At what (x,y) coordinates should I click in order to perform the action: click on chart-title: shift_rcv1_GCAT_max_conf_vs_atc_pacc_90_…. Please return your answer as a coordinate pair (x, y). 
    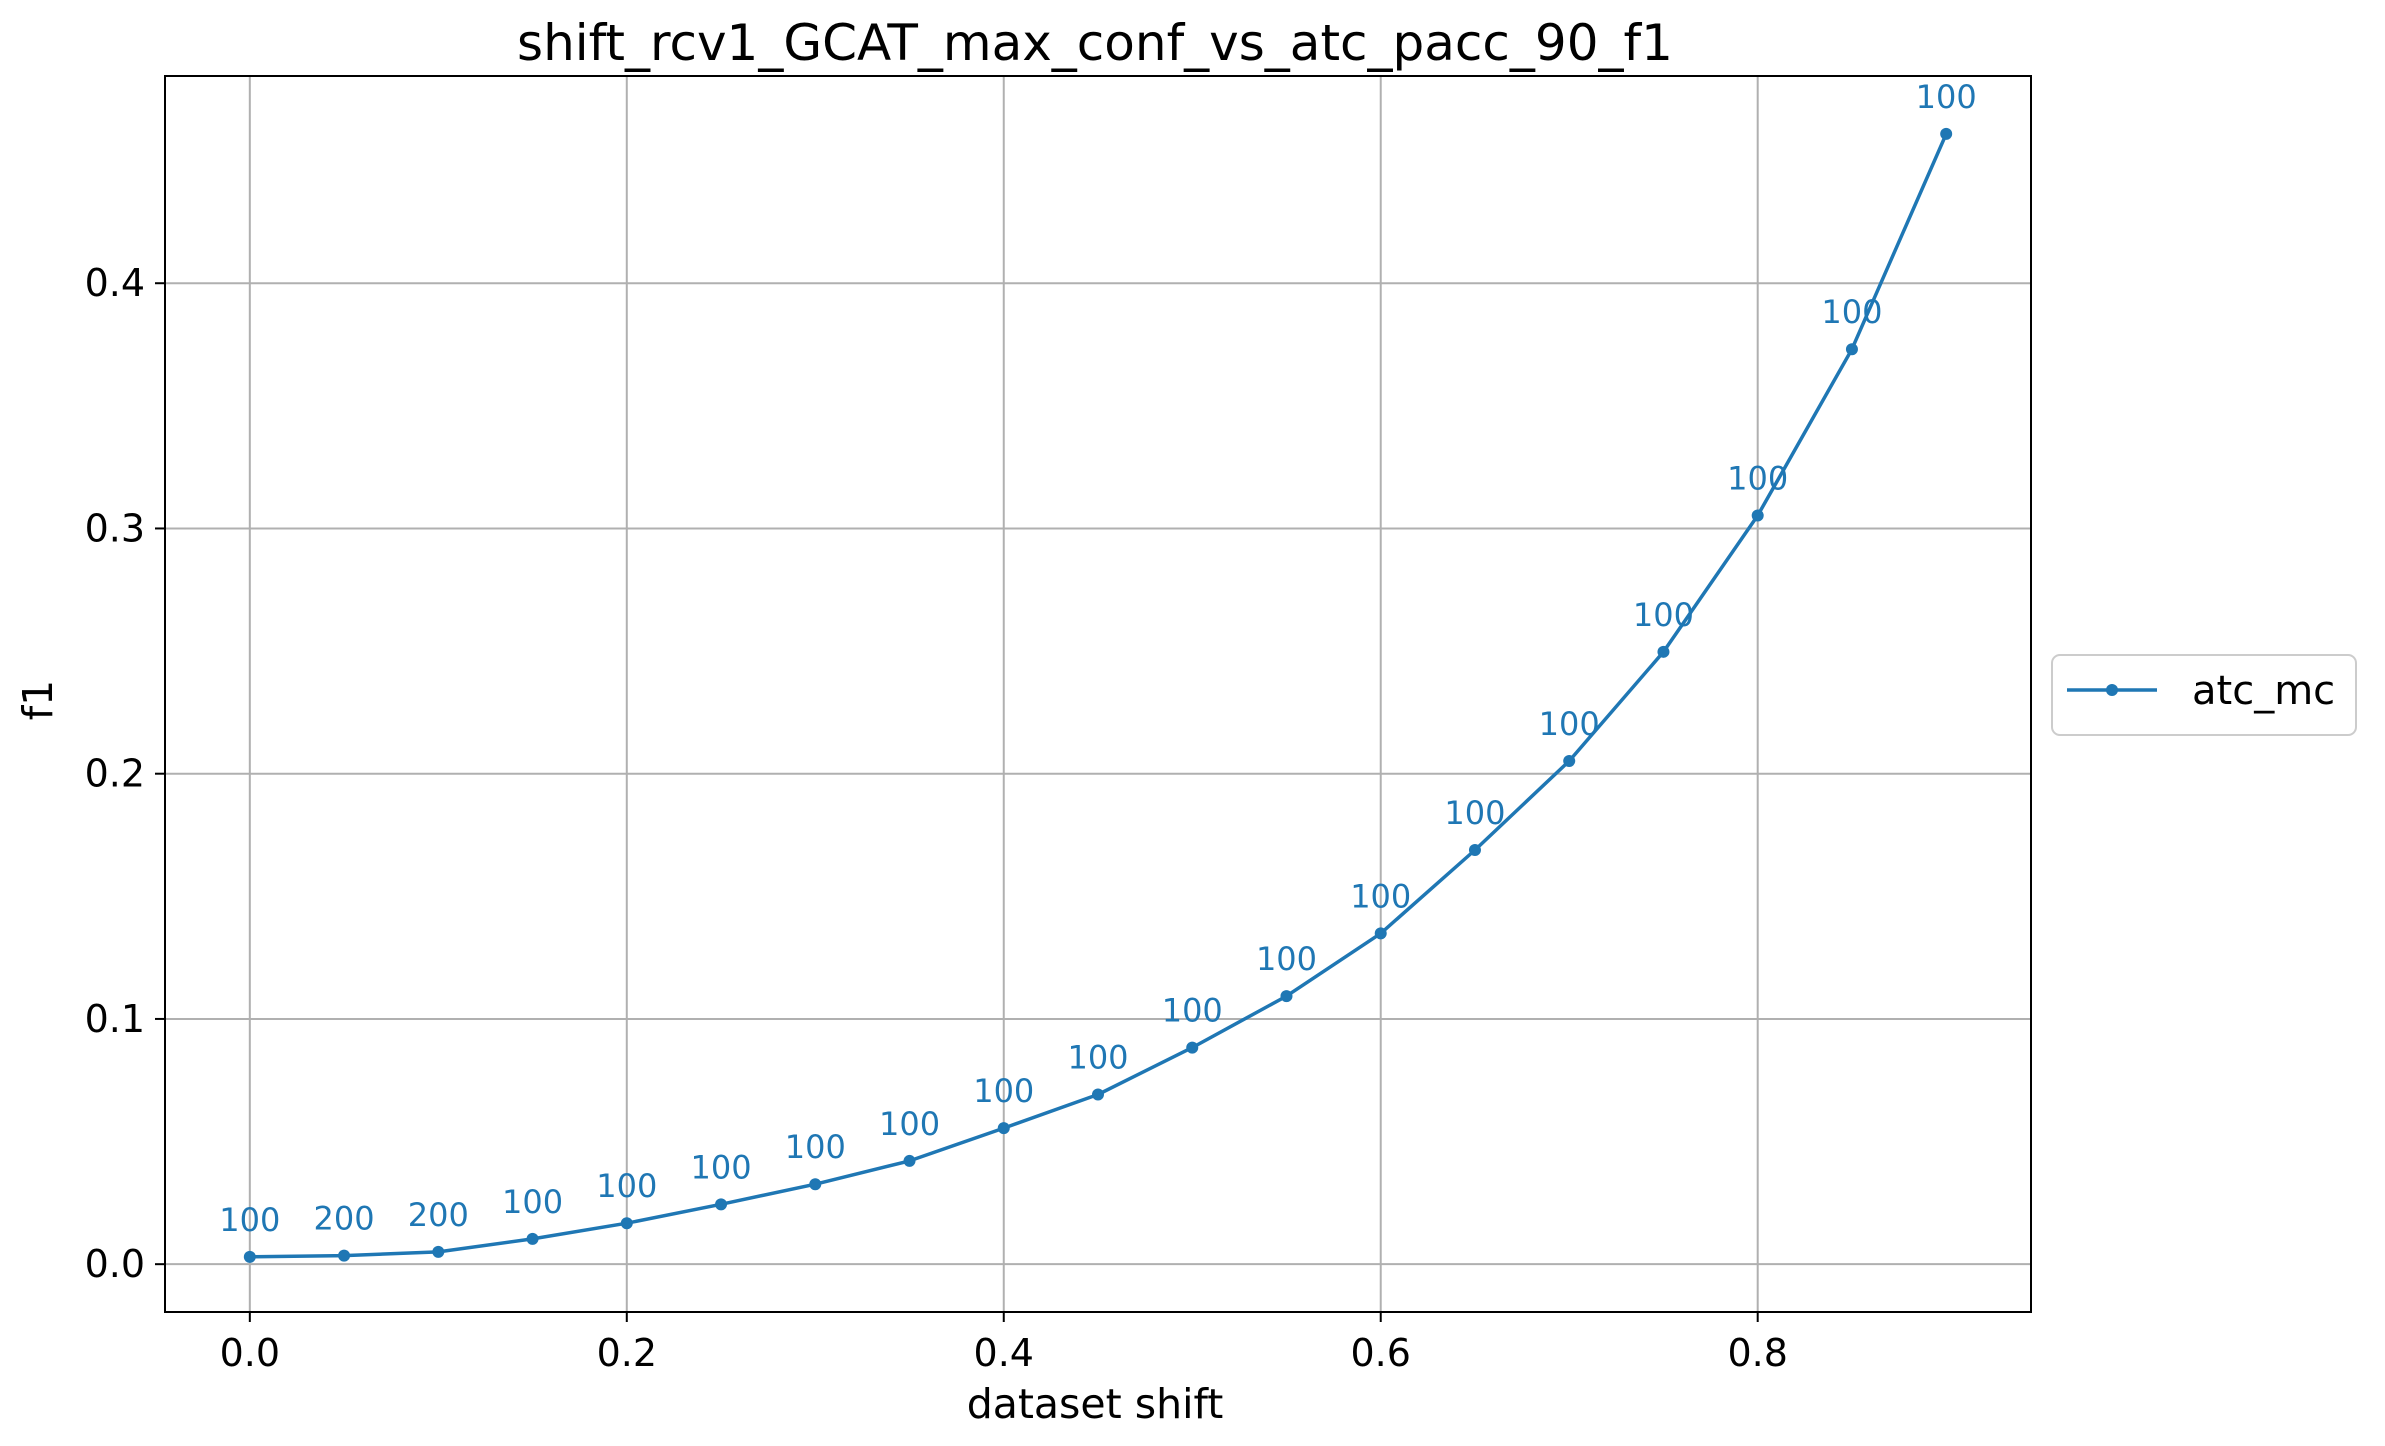
    Looking at the image, I should click on (1095, 43).